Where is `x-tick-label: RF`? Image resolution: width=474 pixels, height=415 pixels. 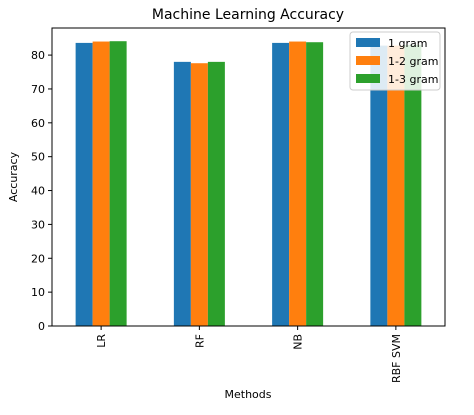 x-tick-label: RF is located at coordinates (199, 341).